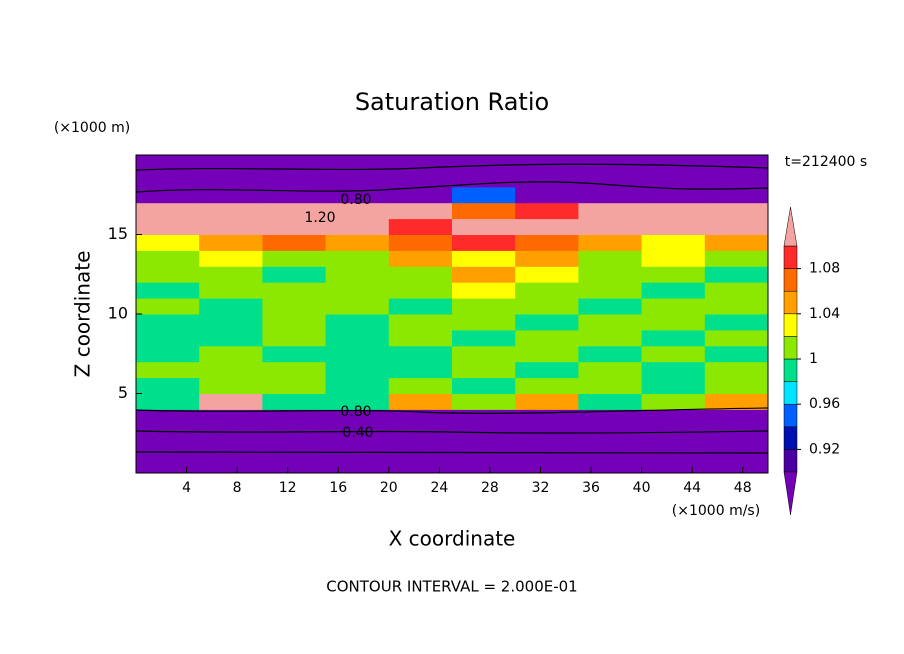  What do you see at coordinates (355, 412) in the screenshot?
I see `contour-label: 0.80` at bounding box center [355, 412].